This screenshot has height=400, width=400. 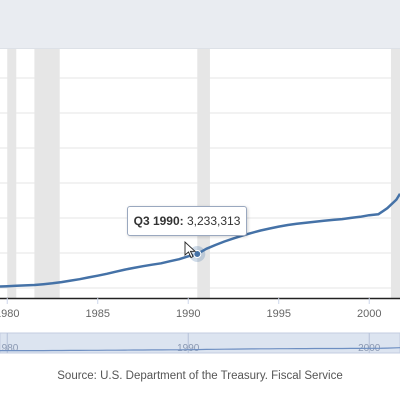 I want to click on highlight-marker, so click(x=197, y=253).